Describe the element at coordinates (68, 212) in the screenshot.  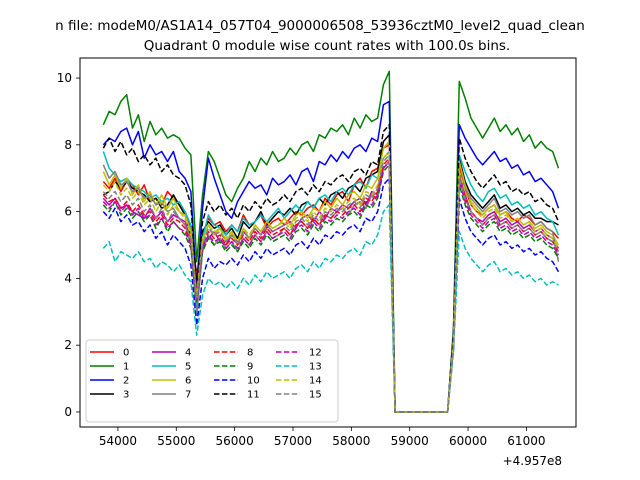
I see `y-tick-label: 6` at that location.